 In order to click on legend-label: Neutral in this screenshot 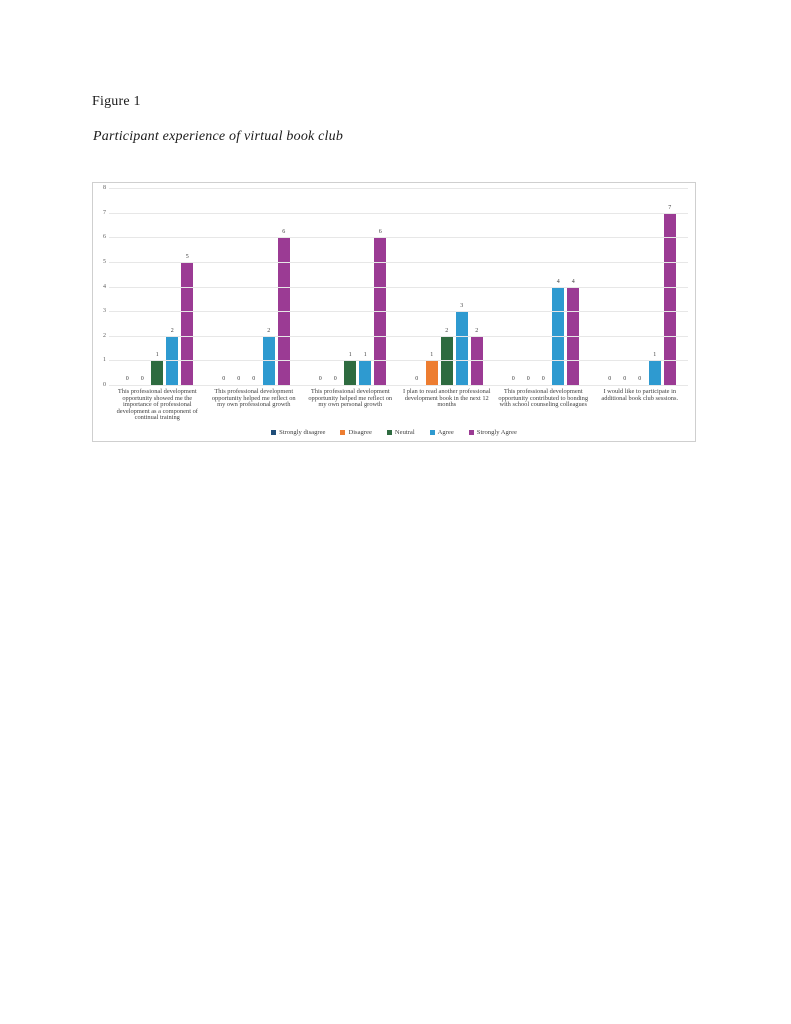, I will do `click(404, 432)`.